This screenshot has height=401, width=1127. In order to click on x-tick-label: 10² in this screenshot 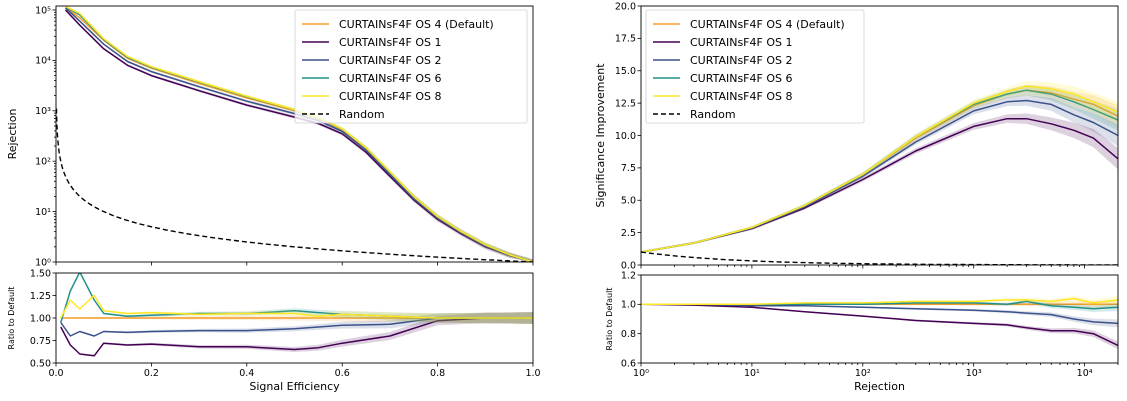, I will do `click(863, 373)`.